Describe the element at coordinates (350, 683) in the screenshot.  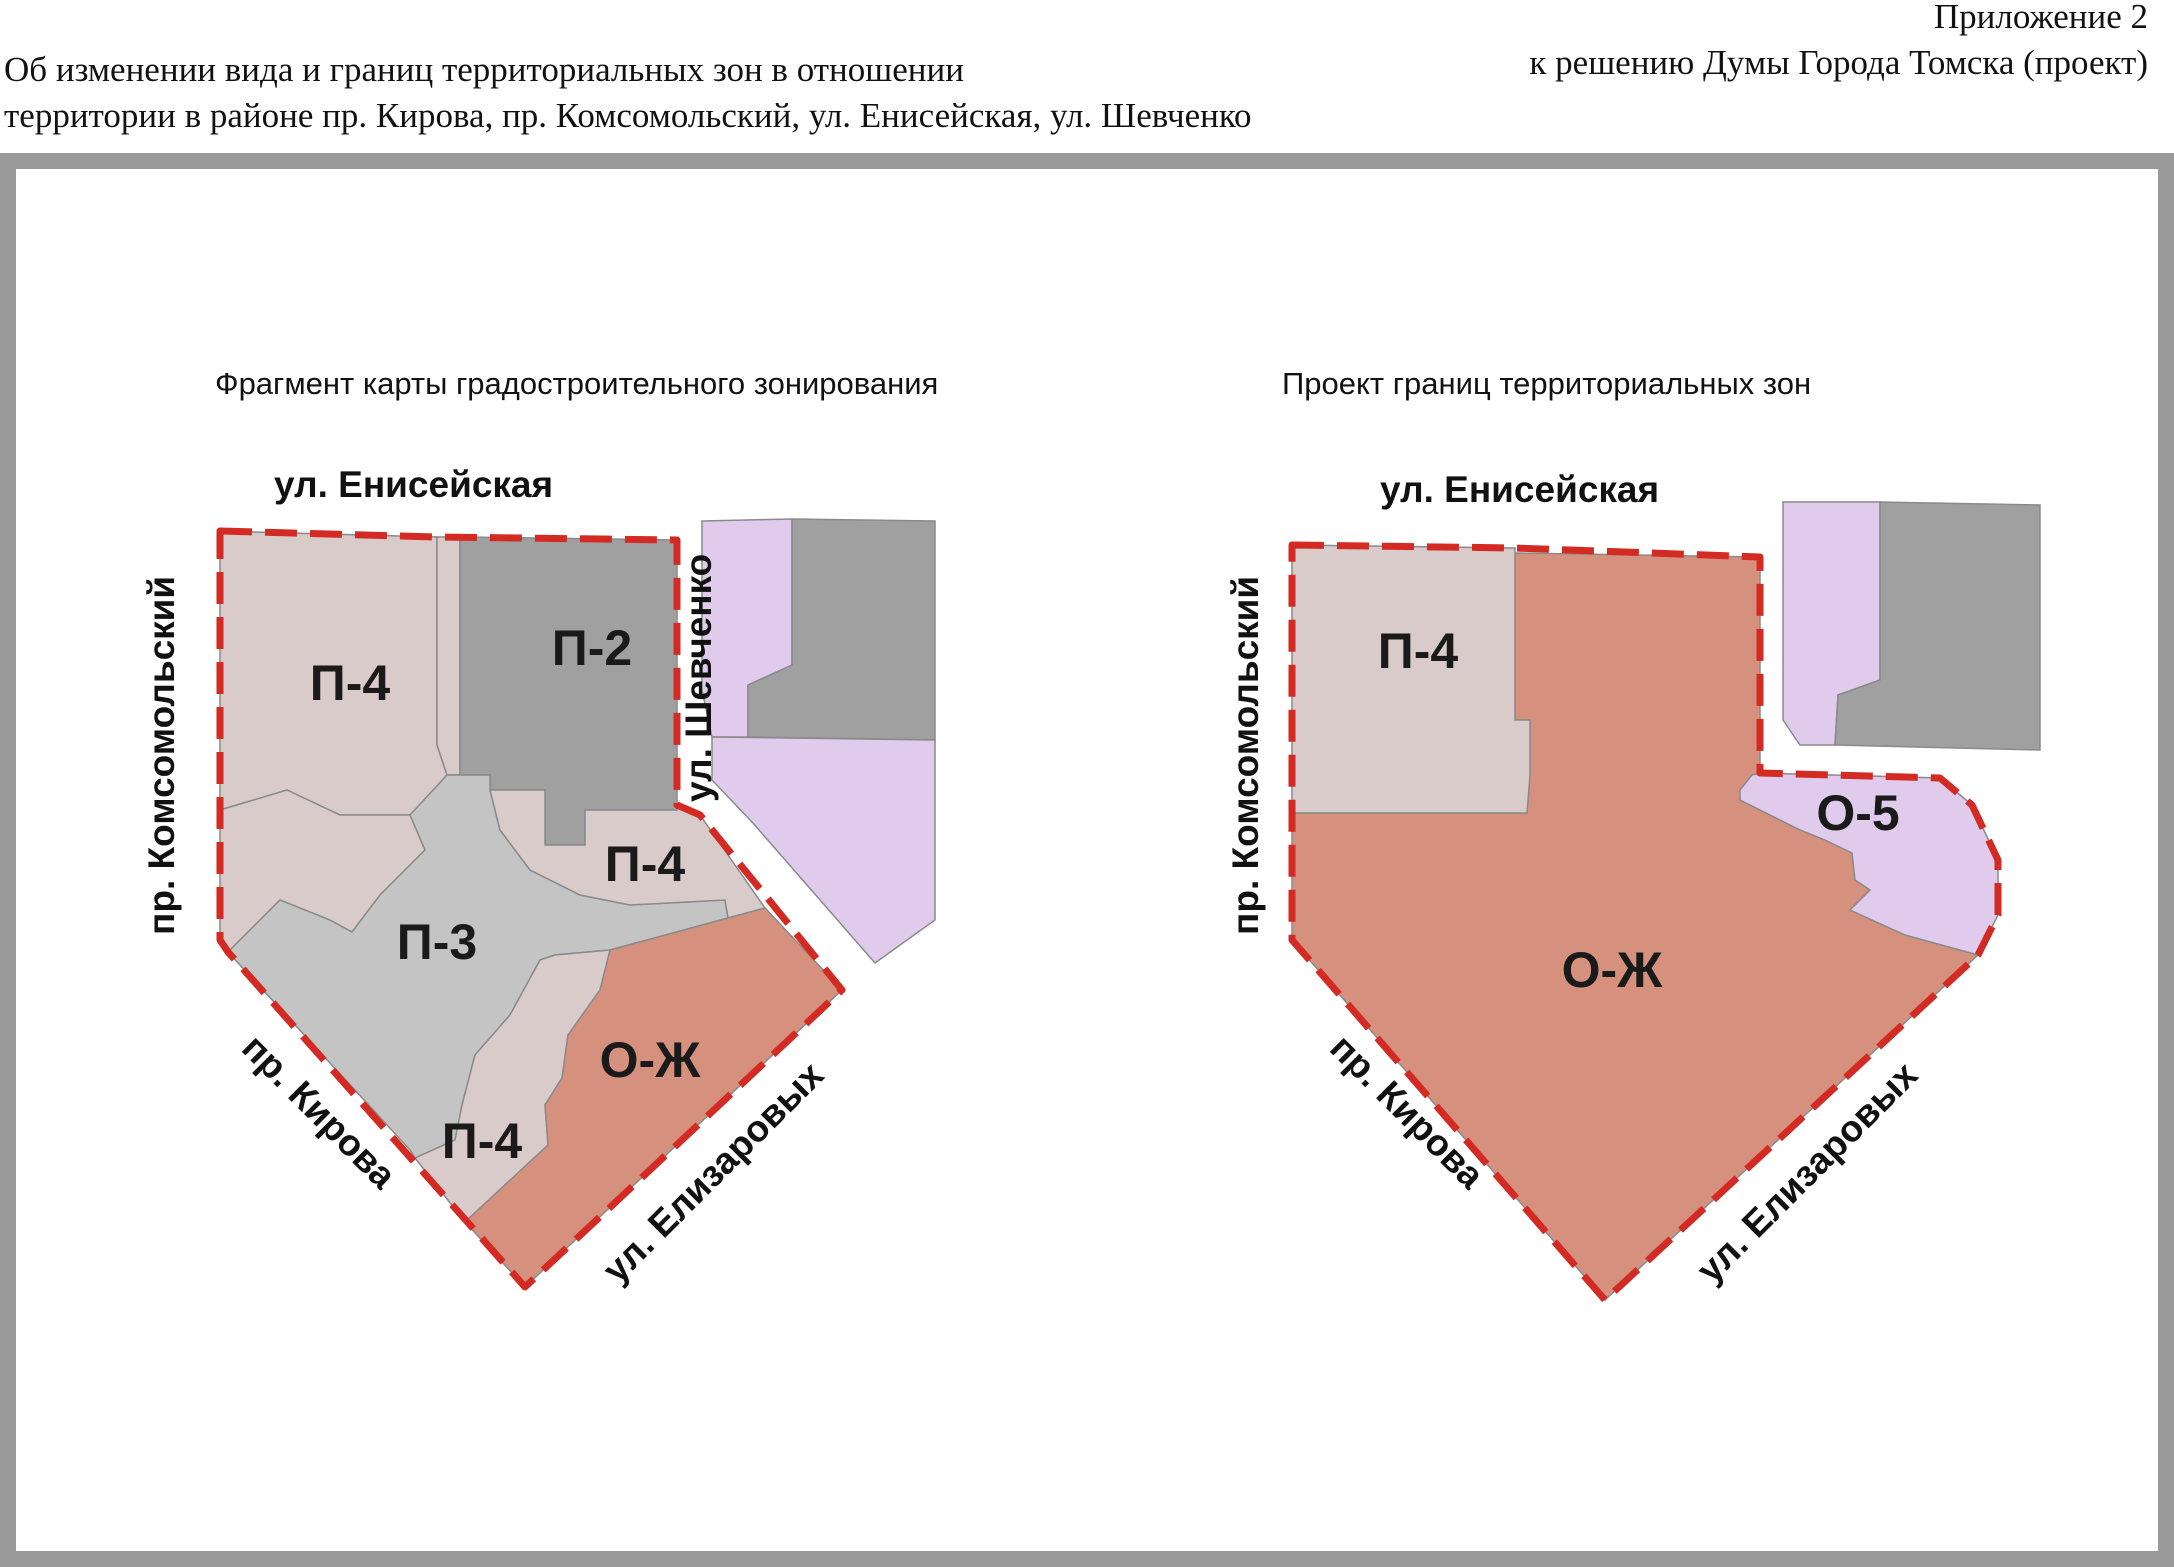
I see `left-zone-label-p4-north: П-4` at that location.